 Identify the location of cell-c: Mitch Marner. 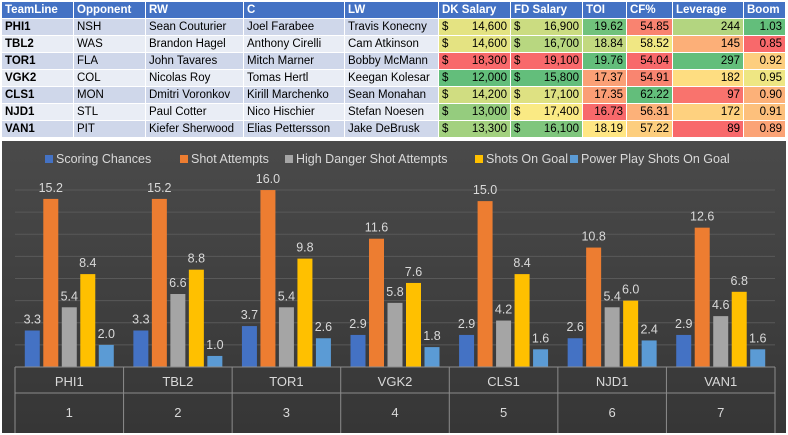
(294, 61).